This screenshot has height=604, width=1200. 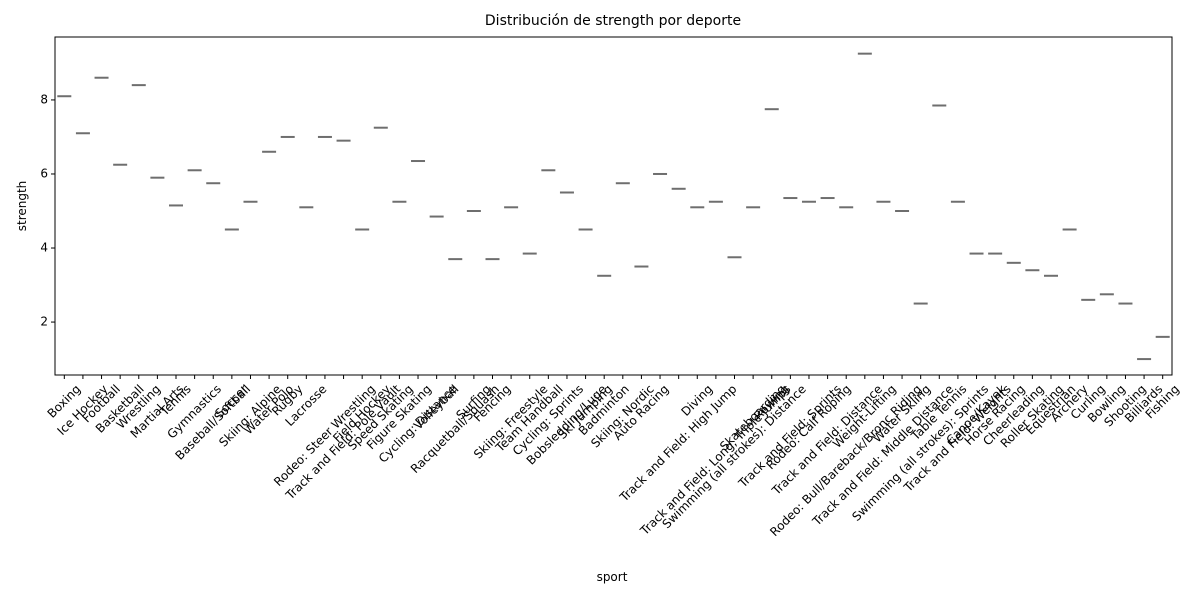 I want to click on y-axis-label: strength, so click(x=22, y=206).